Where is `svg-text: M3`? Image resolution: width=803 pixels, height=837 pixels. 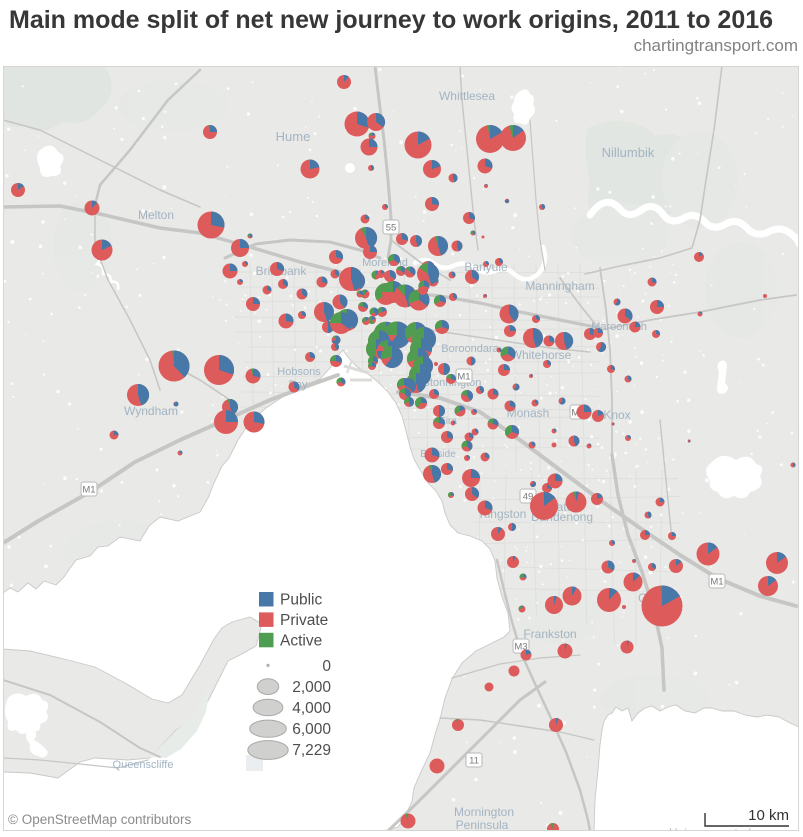 svg-text: M3 is located at coordinates (520, 647).